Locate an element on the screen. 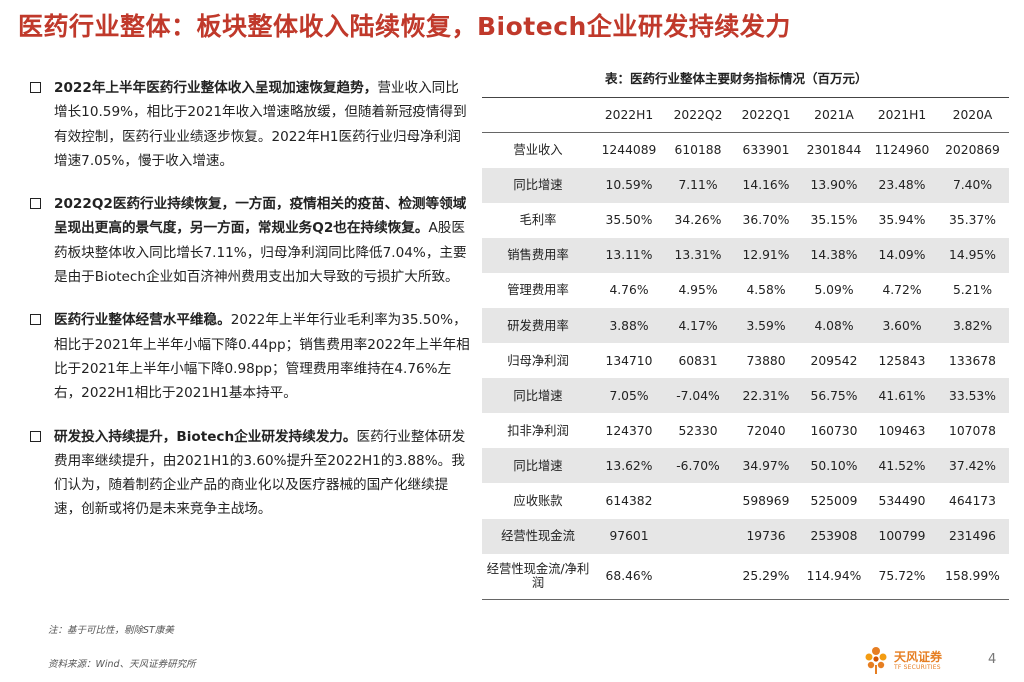  table-row: 管理费用率 4.76% 4.95% 4.58% 5.09% 4.72% 5.21% is located at coordinates (745, 290).